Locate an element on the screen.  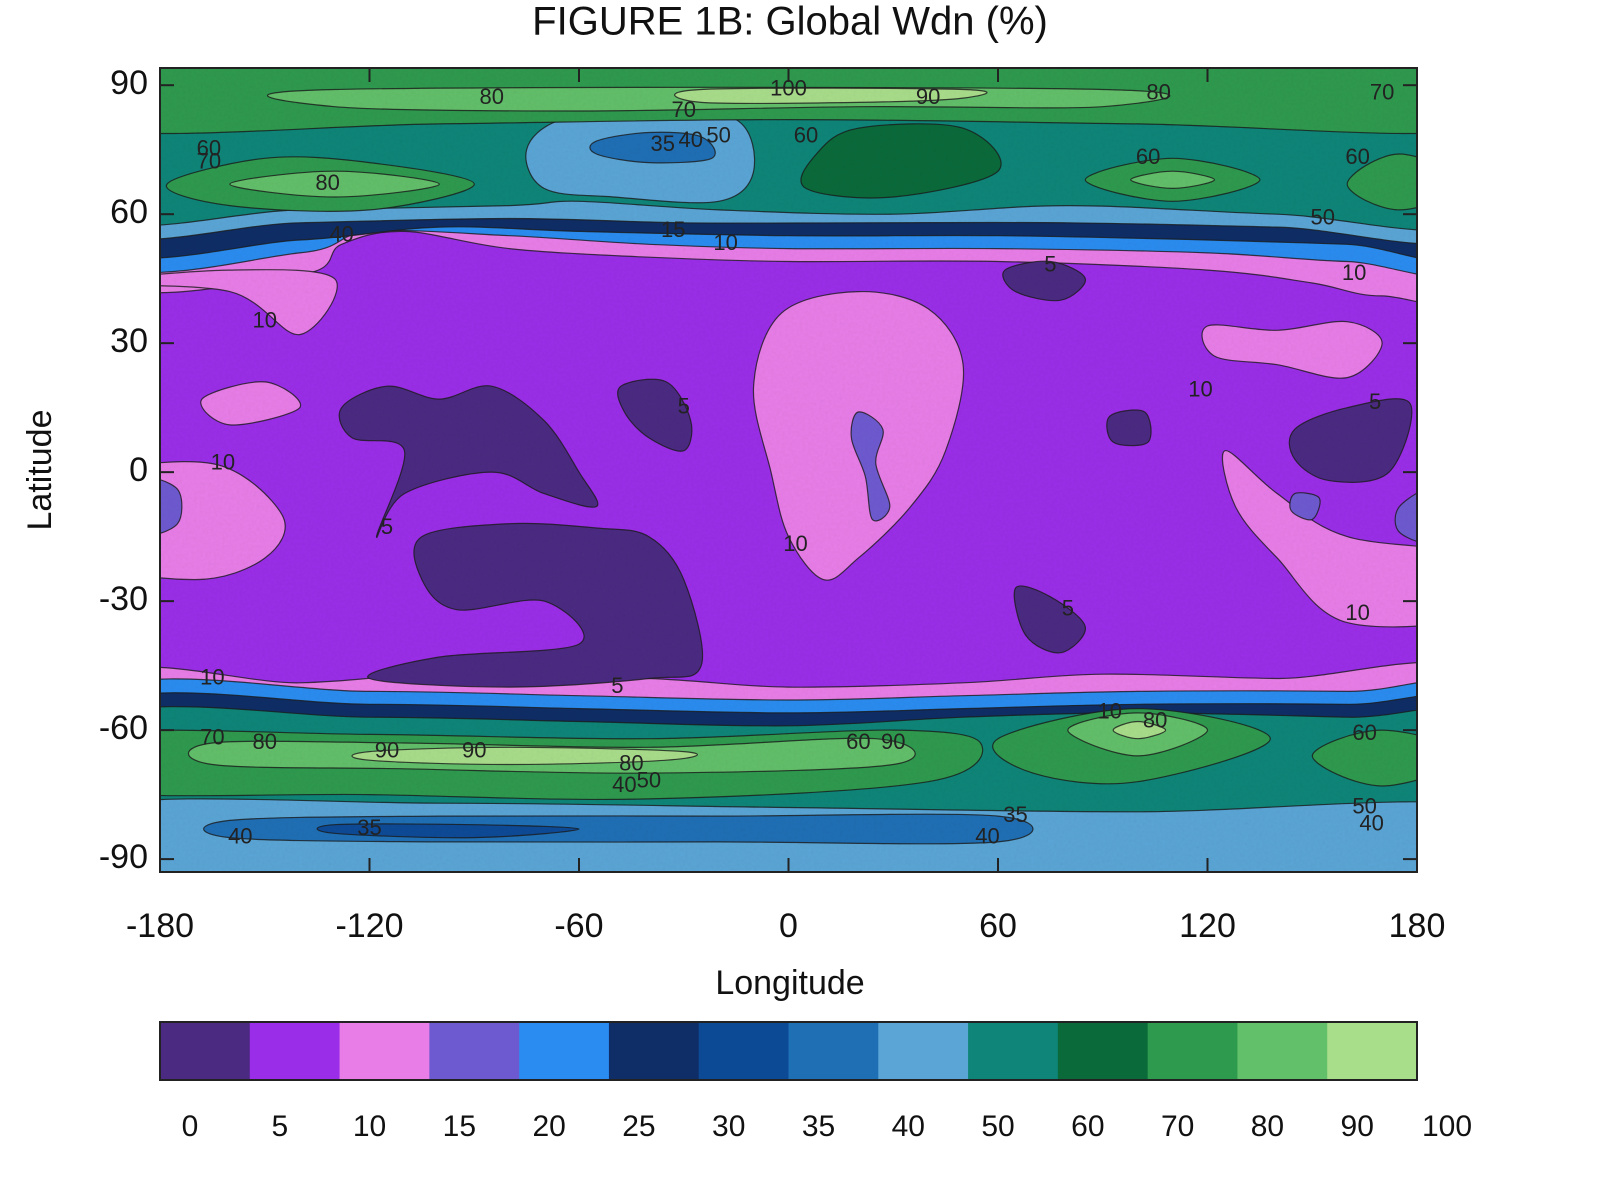
x-tick-label: 120 is located at coordinates (1207, 926).